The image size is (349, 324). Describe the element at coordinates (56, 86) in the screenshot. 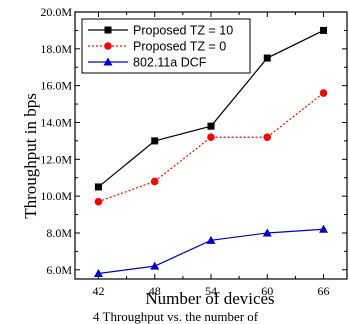

I see `y-tick-label: 16.0M` at that location.